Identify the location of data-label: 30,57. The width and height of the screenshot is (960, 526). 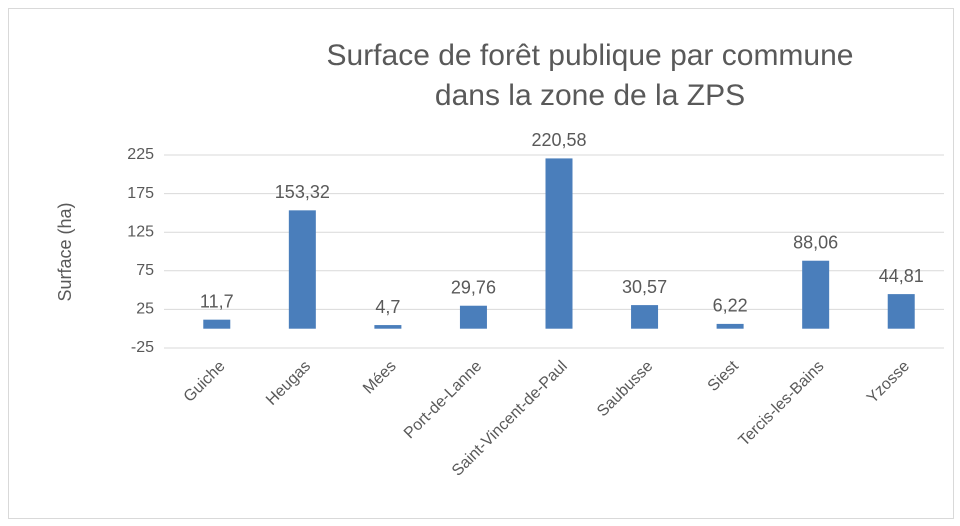
(644, 287).